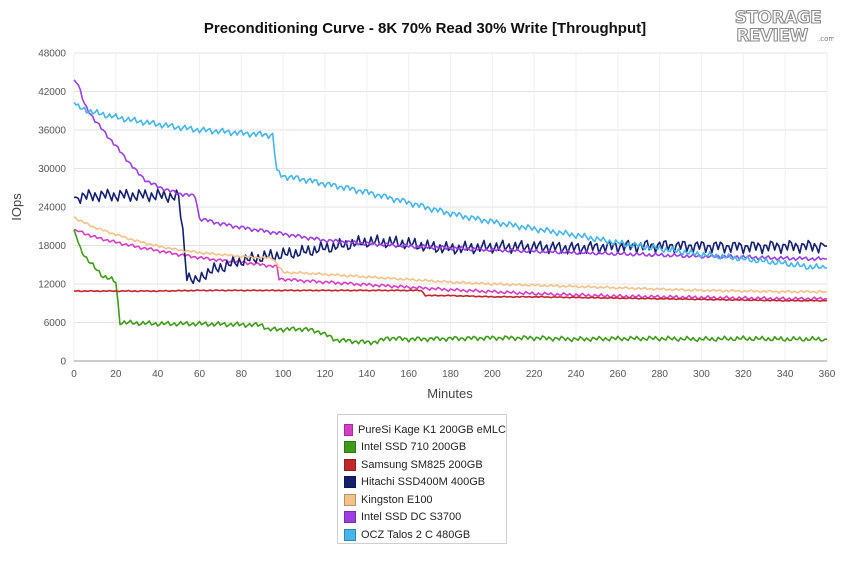  What do you see at coordinates (827, 374) in the screenshot?
I see `x-tick-label: 360` at bounding box center [827, 374].